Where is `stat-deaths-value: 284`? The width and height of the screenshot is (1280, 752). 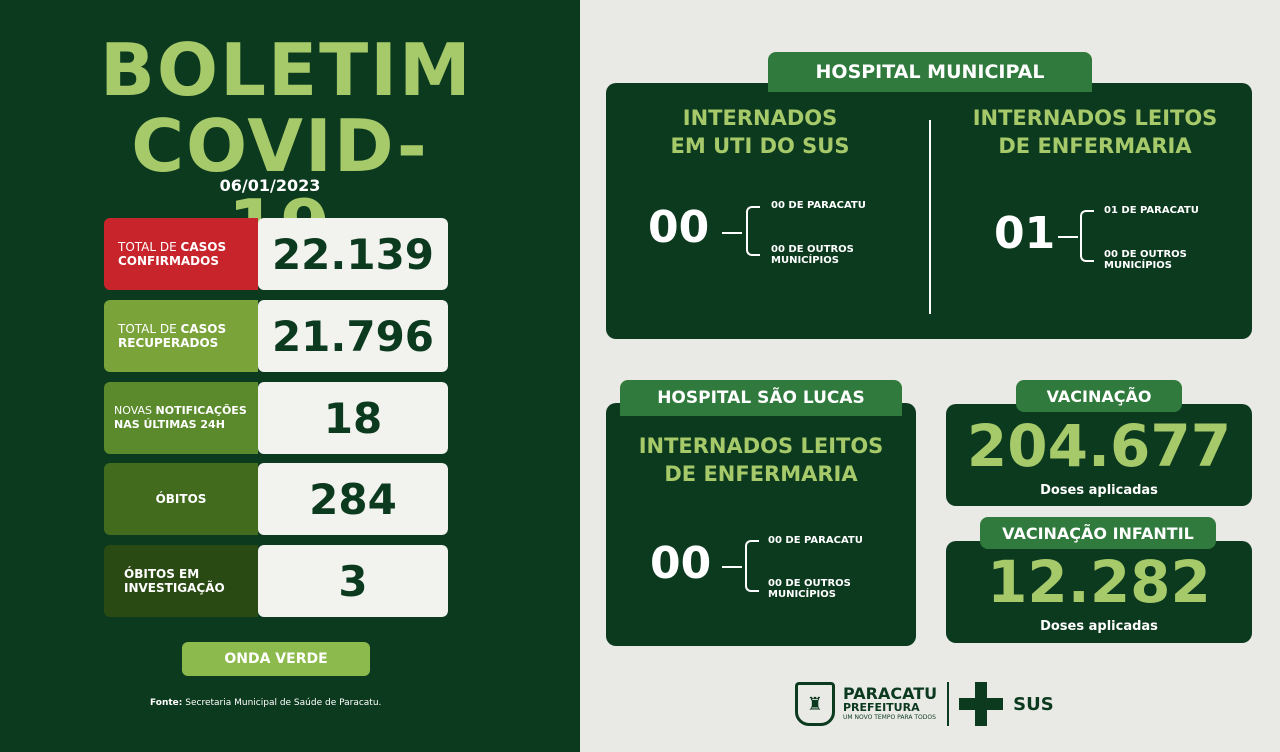
stat-deaths-value: 284 is located at coordinates (353, 499).